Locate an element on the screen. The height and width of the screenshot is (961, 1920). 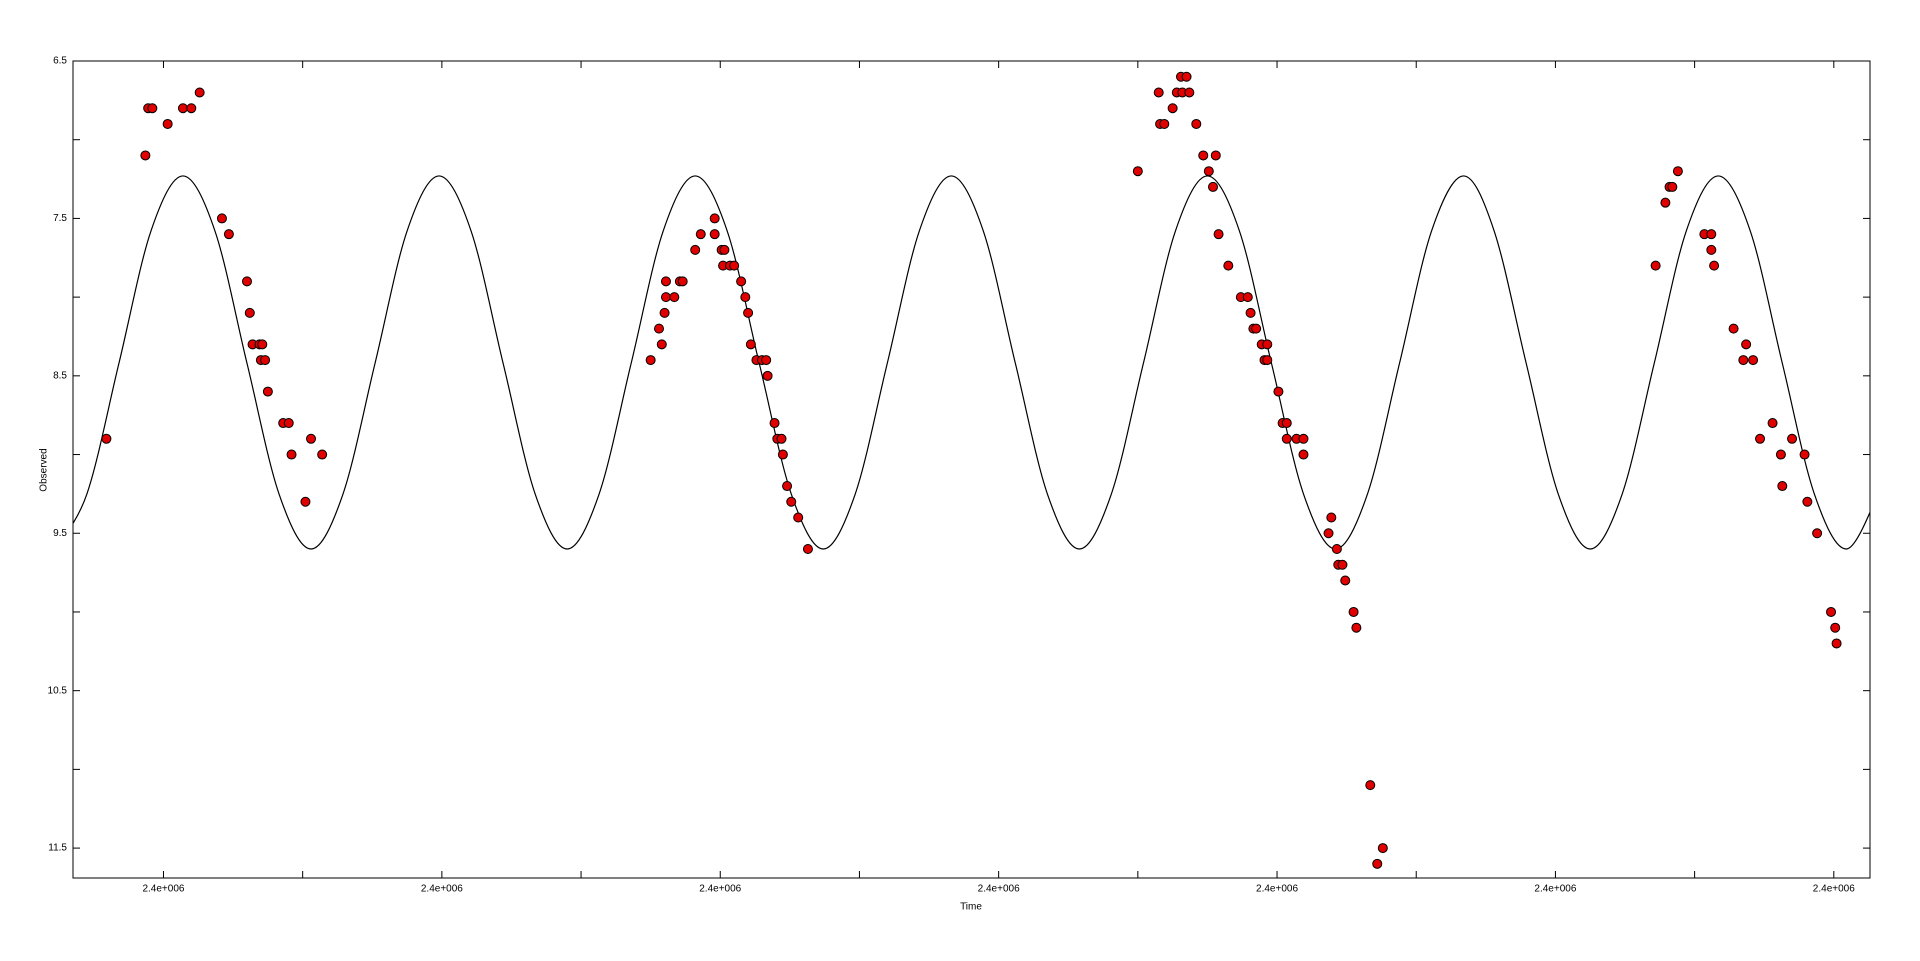
y-axis-label: Observed is located at coordinates (44, 469).